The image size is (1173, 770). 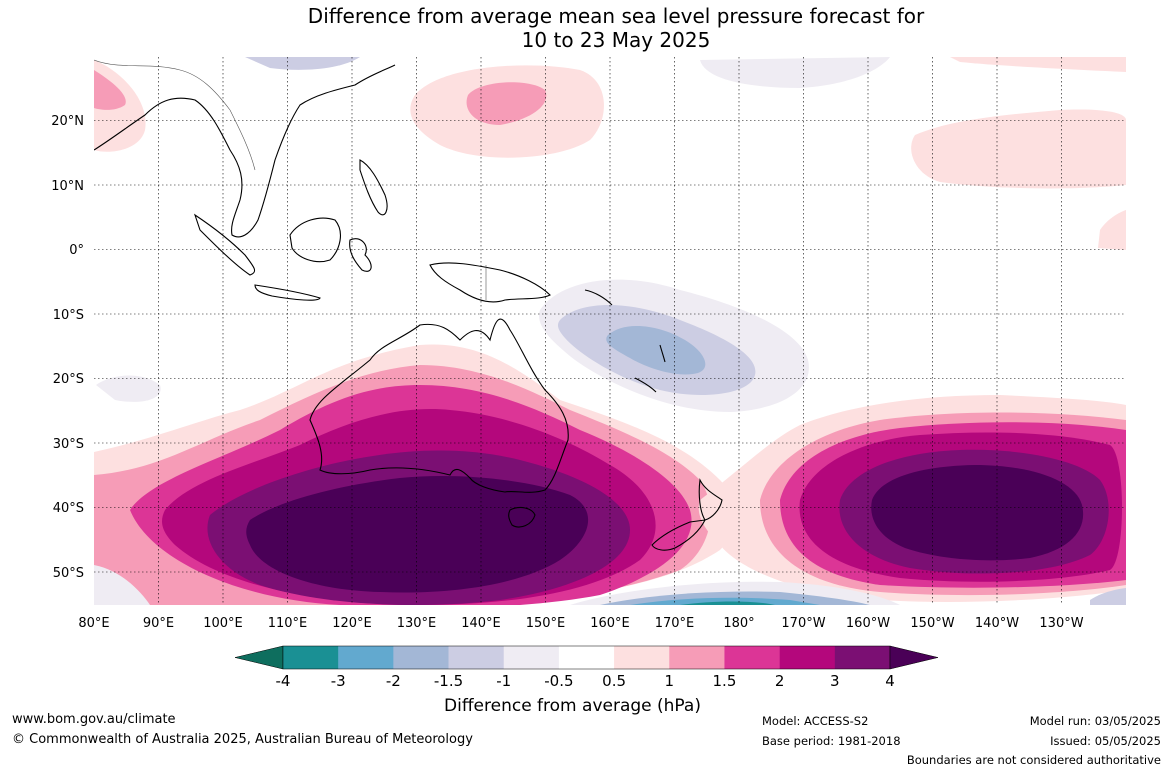 I want to click on base-period: Base period: 1981-2018, so click(x=831, y=741).